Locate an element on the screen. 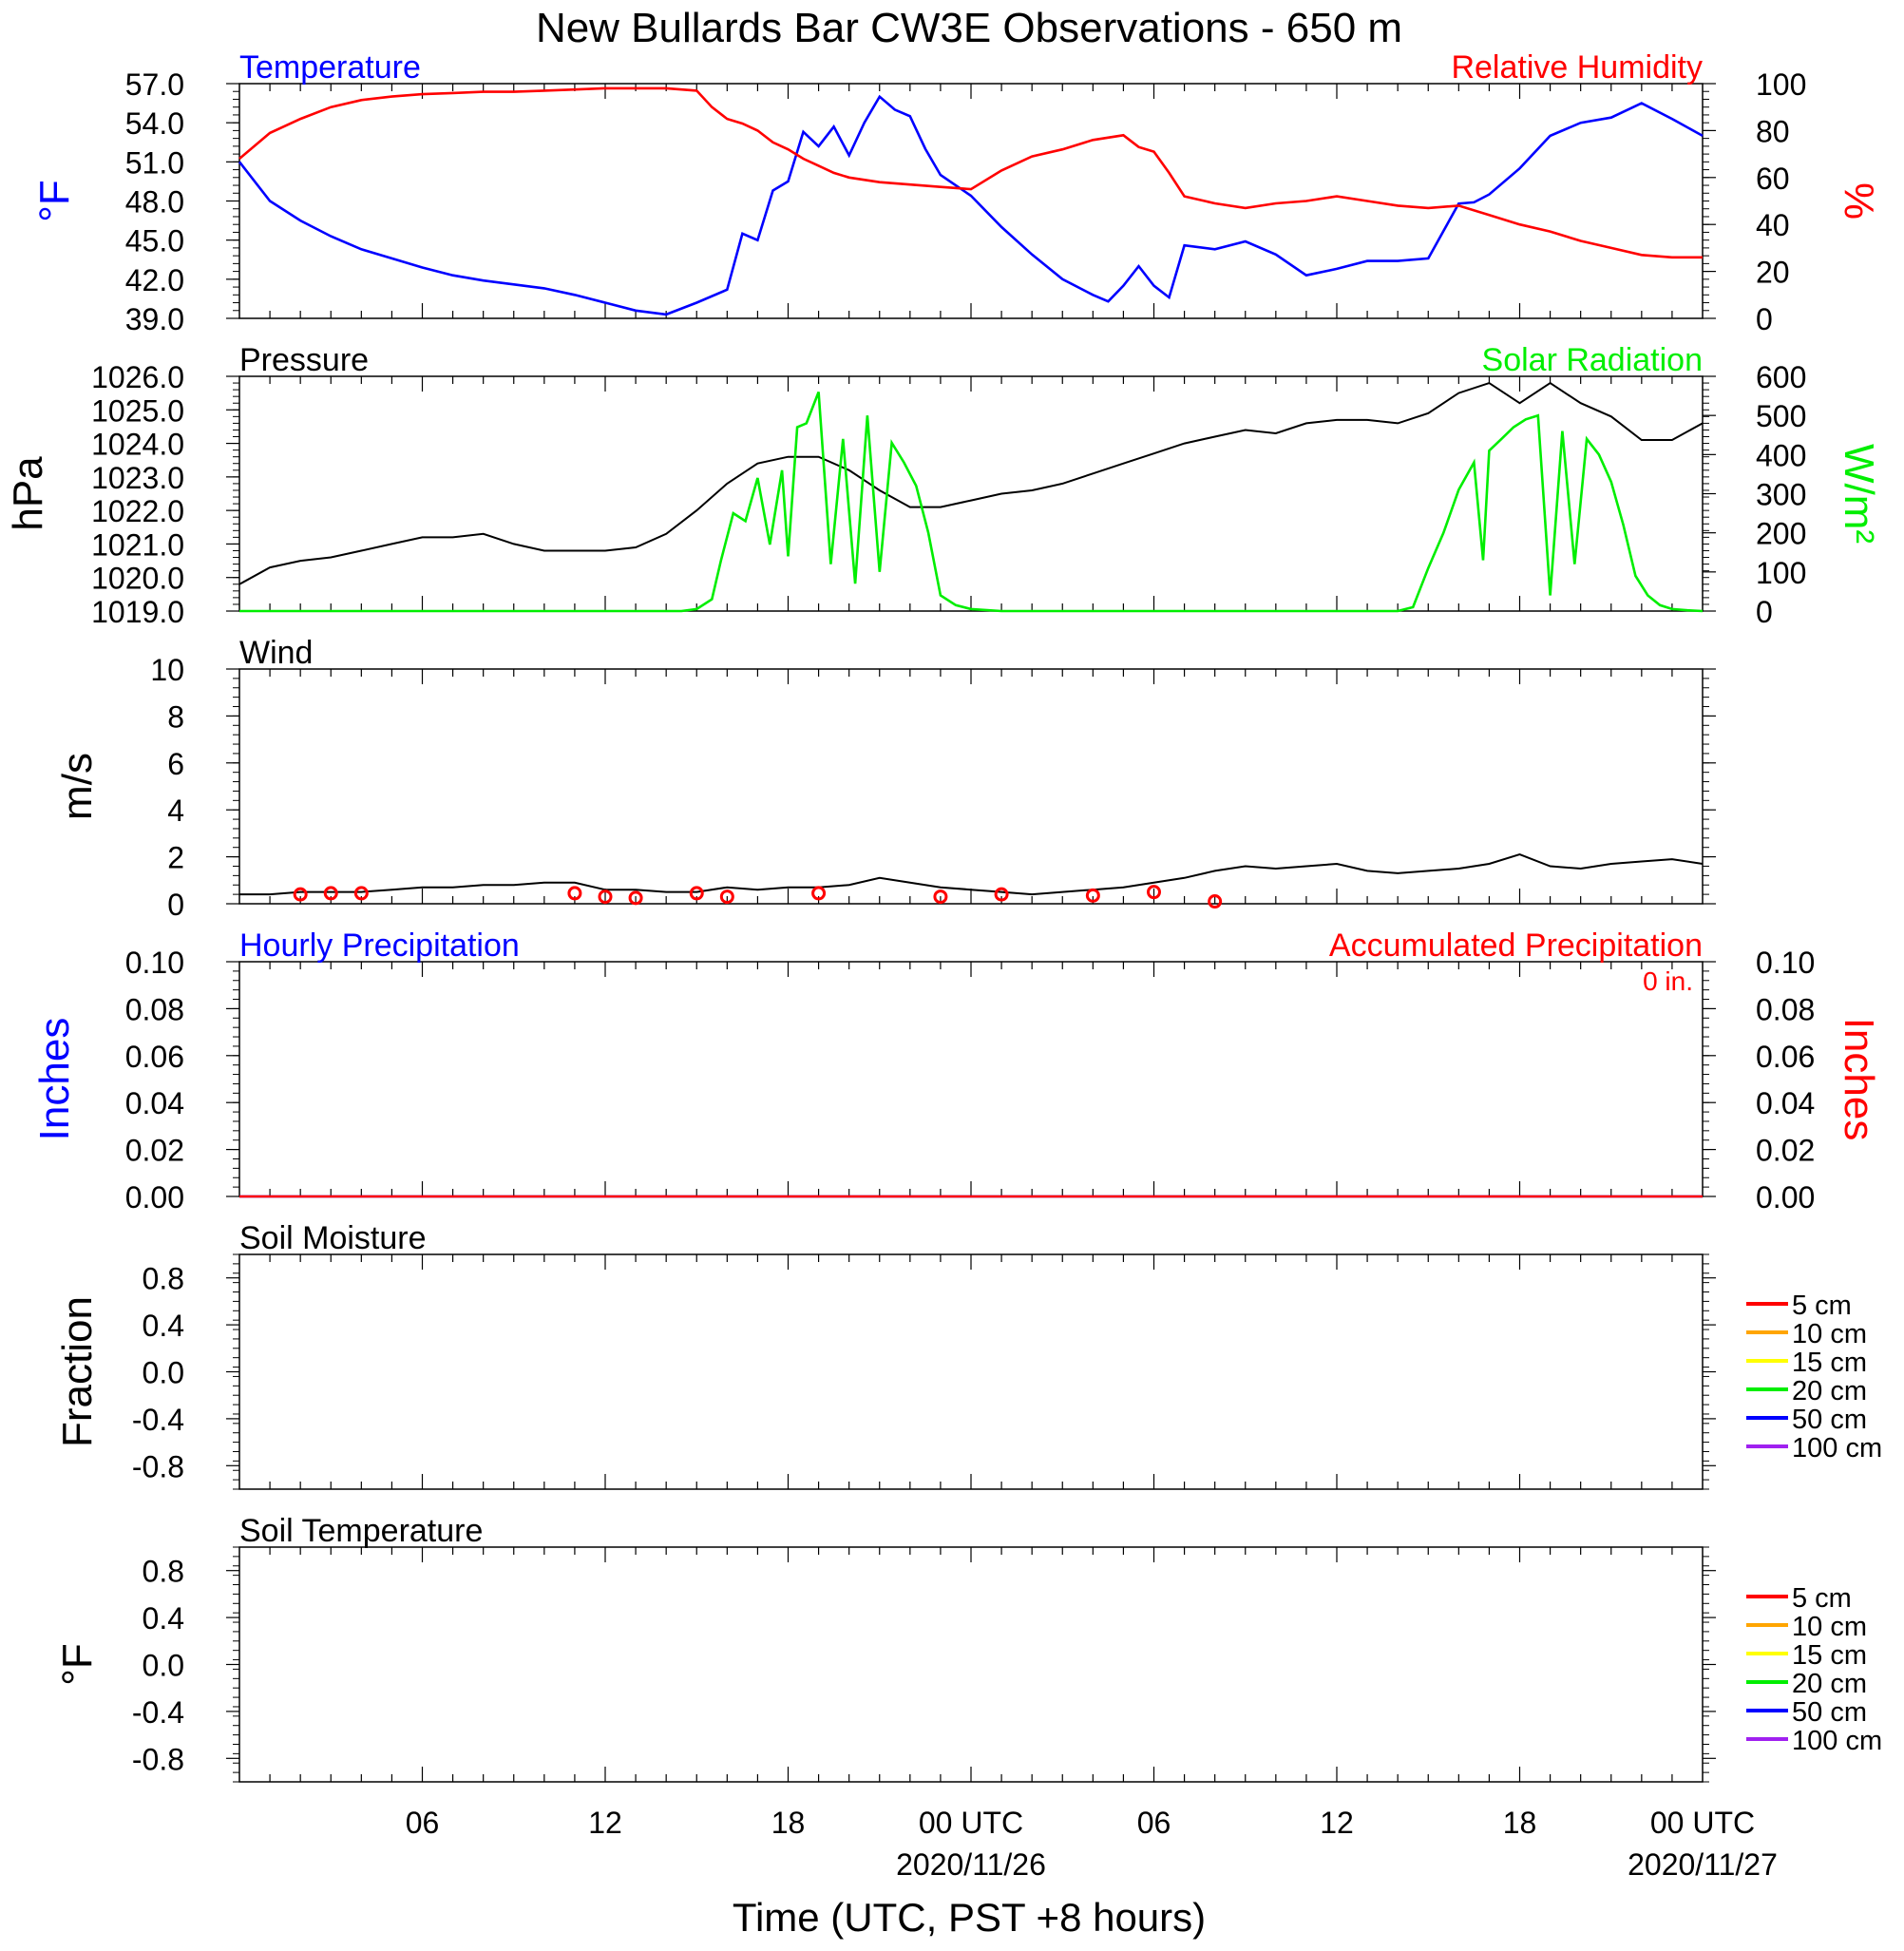  y-tick-label-left: 1022.0 is located at coordinates (137, 511).